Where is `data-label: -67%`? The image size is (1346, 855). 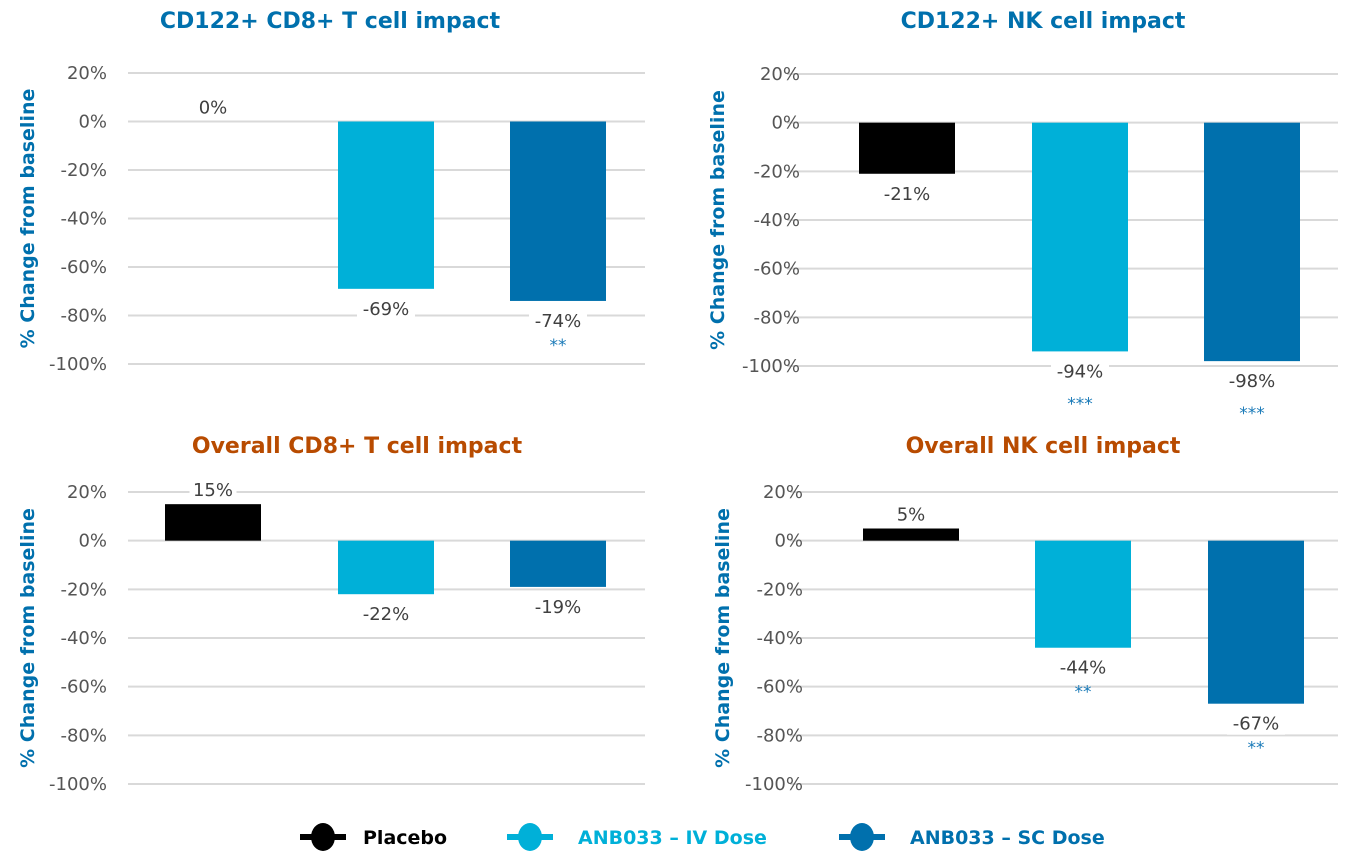 data-label: -67% is located at coordinates (1256, 724).